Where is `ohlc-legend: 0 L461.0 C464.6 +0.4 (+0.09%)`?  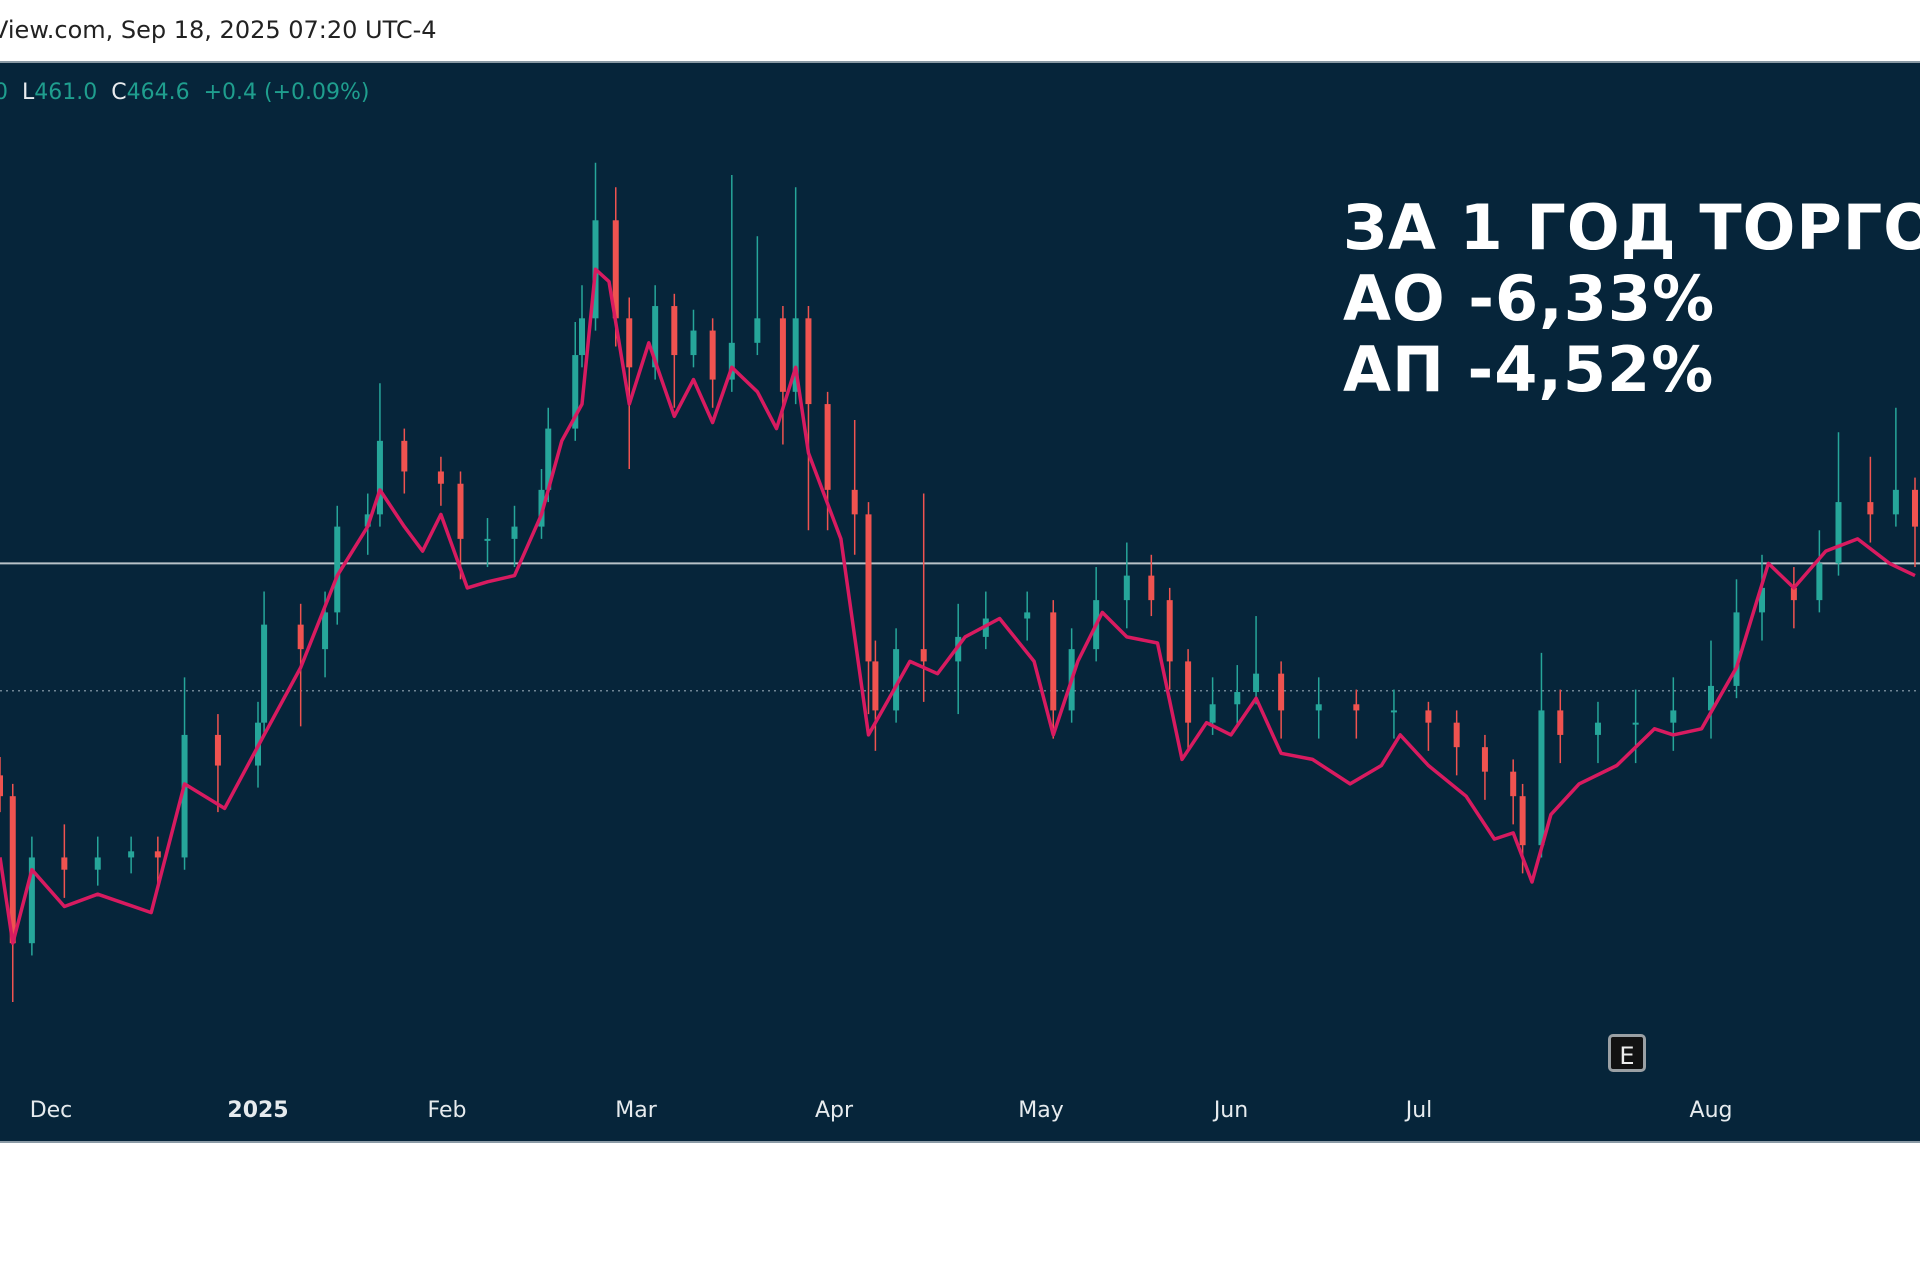
ohlc-legend: 0 L461.0 C464.6 +0.4 (+0.09%) is located at coordinates (185, 92).